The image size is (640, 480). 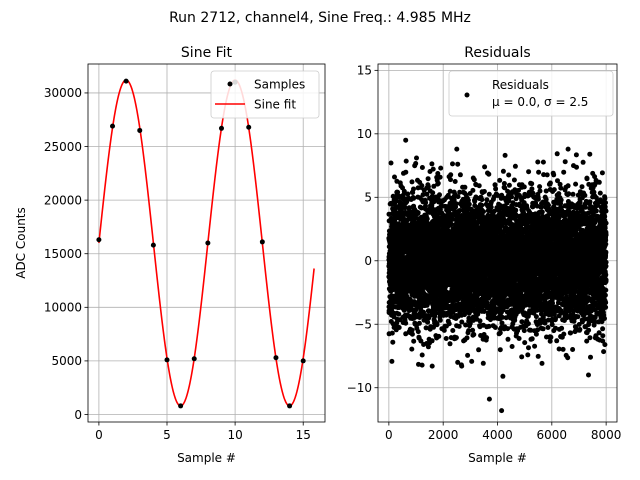 What do you see at coordinates (63, 200) in the screenshot?
I see `y-tick-label: 20000` at bounding box center [63, 200].